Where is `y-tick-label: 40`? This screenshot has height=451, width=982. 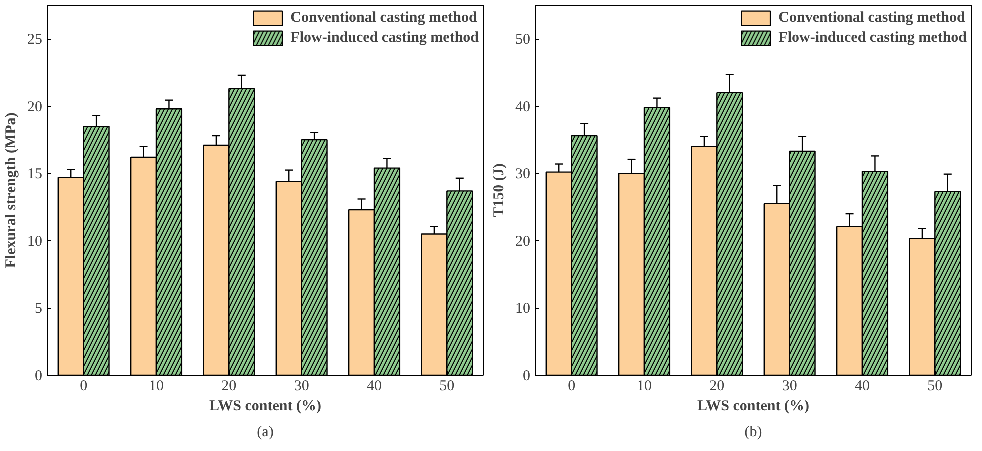 y-tick-label: 40 is located at coordinates (523, 107).